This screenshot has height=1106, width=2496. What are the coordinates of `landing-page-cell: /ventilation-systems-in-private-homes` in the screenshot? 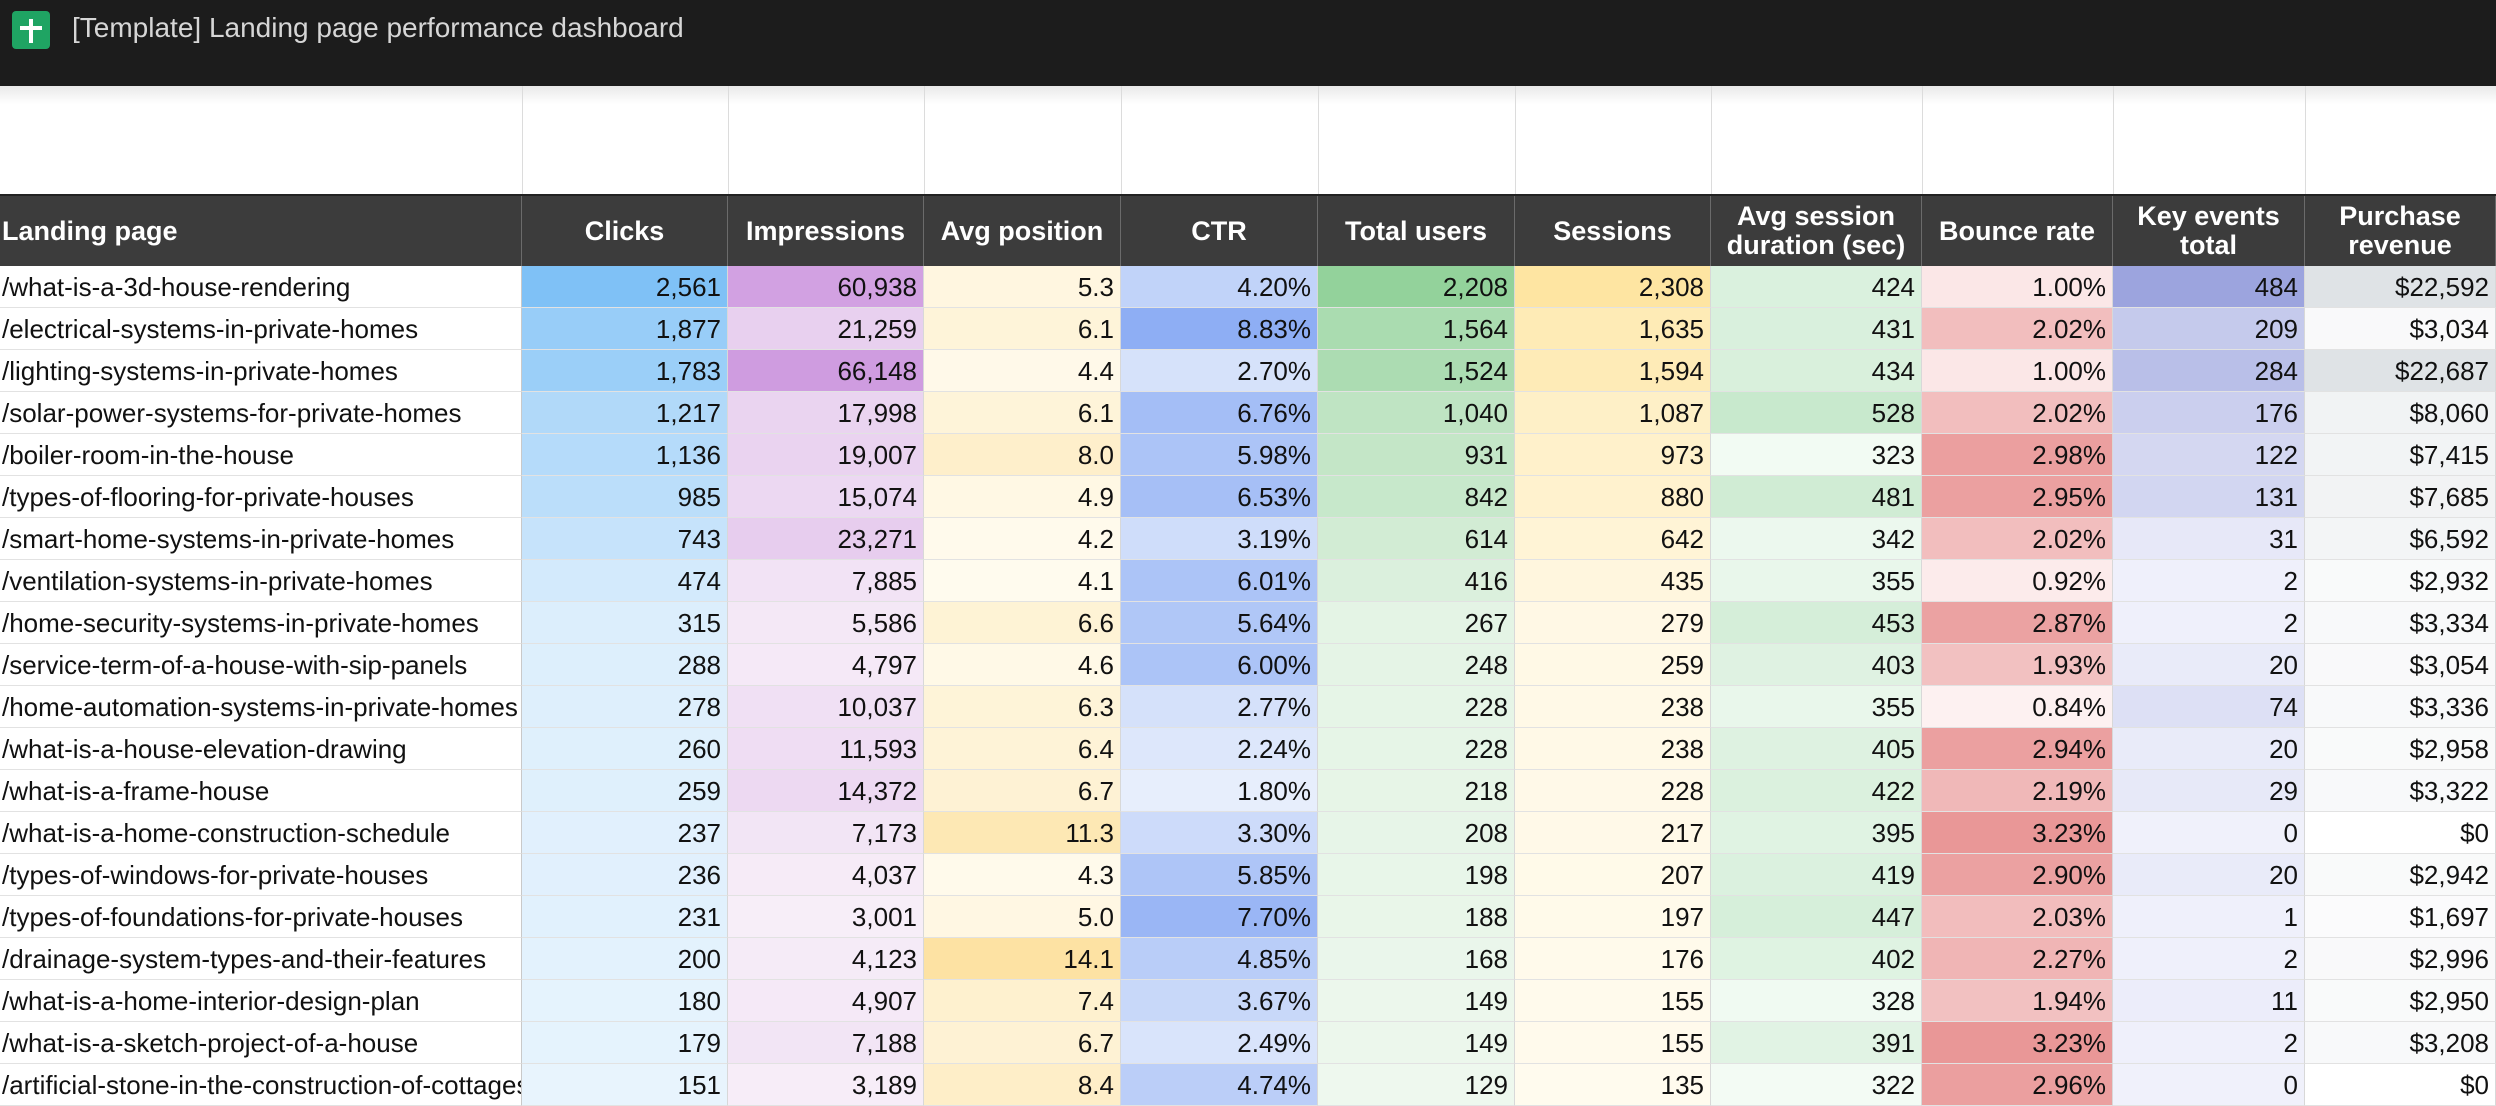 It's located at (261, 581).